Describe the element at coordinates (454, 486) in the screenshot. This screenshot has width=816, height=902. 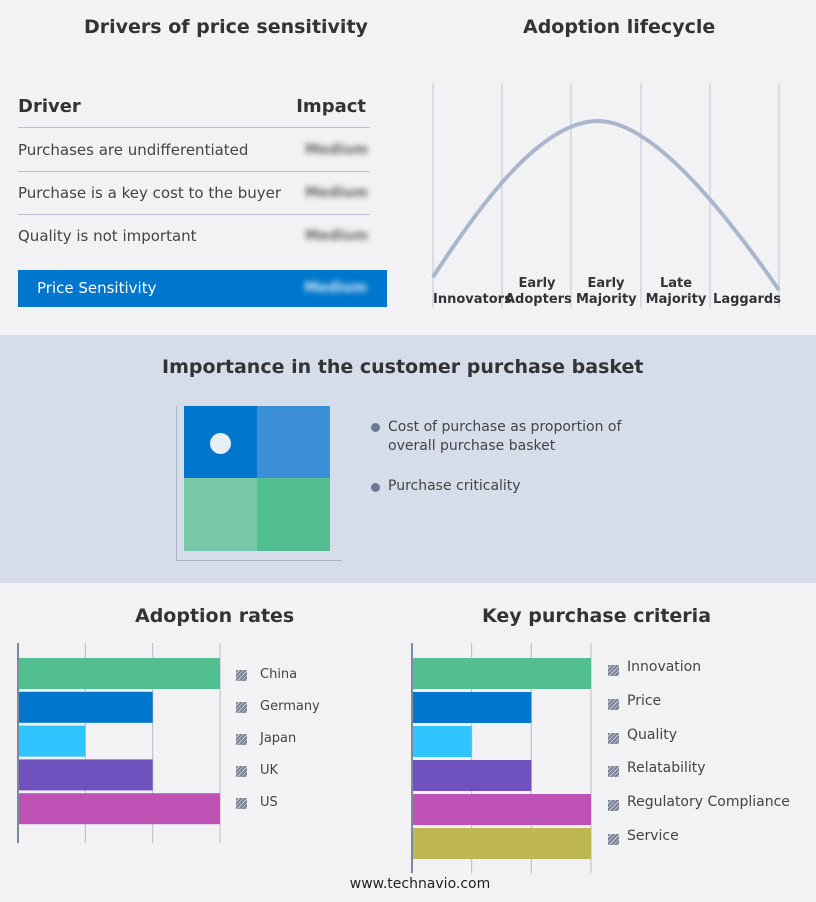
I see `basket-legend-criticality: Purchase criticality` at that location.